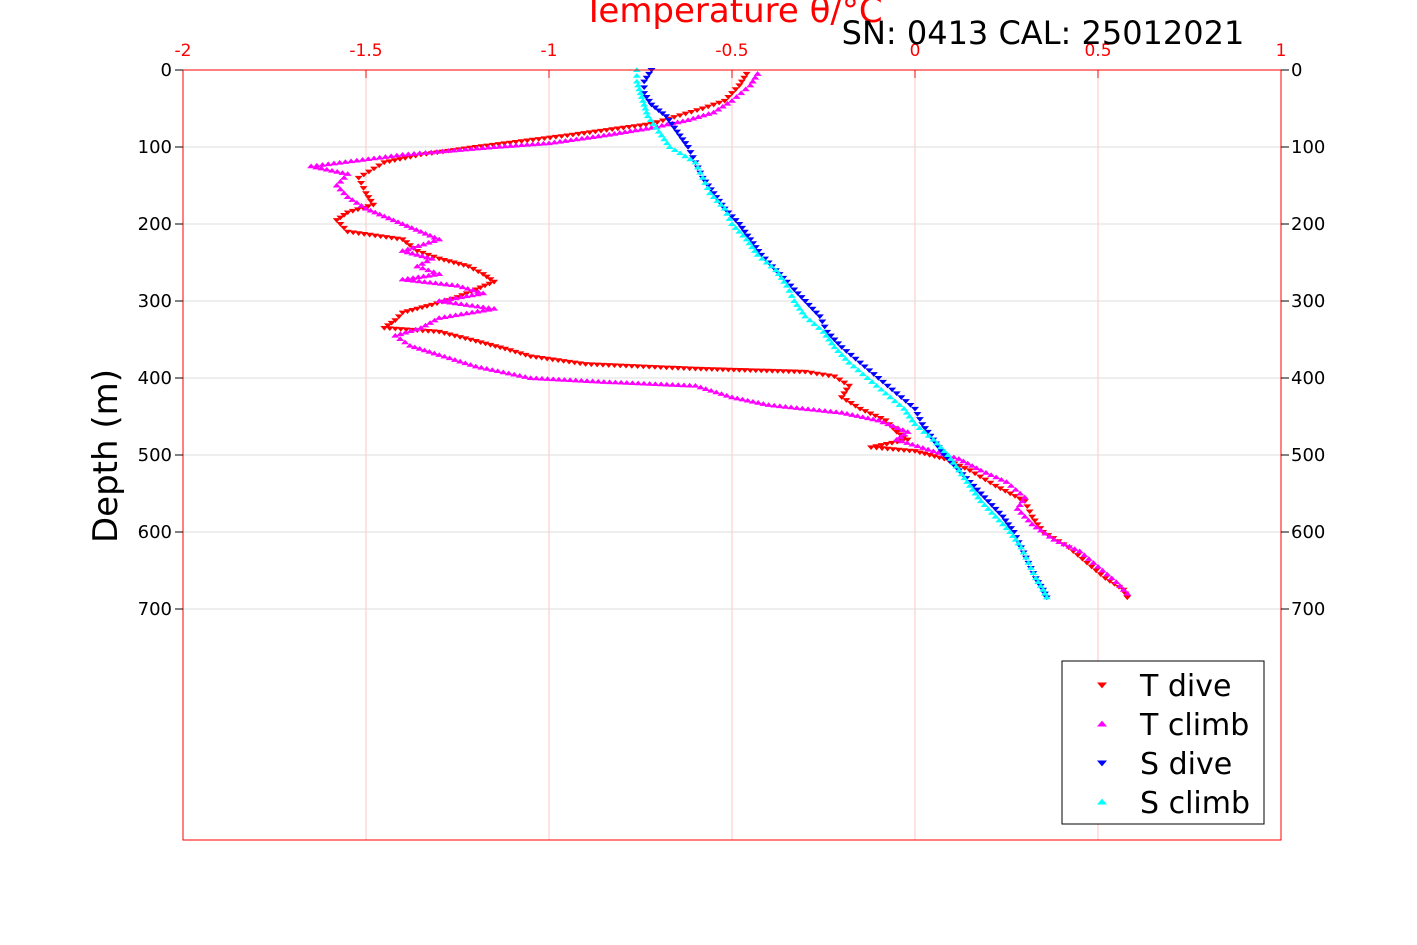  What do you see at coordinates (1043, 33) in the screenshot?
I see `chart-title: SN: 0413 CAL: 25012021` at bounding box center [1043, 33].